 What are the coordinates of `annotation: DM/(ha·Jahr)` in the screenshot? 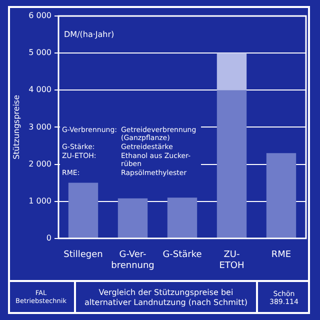 It's located at (89, 34).